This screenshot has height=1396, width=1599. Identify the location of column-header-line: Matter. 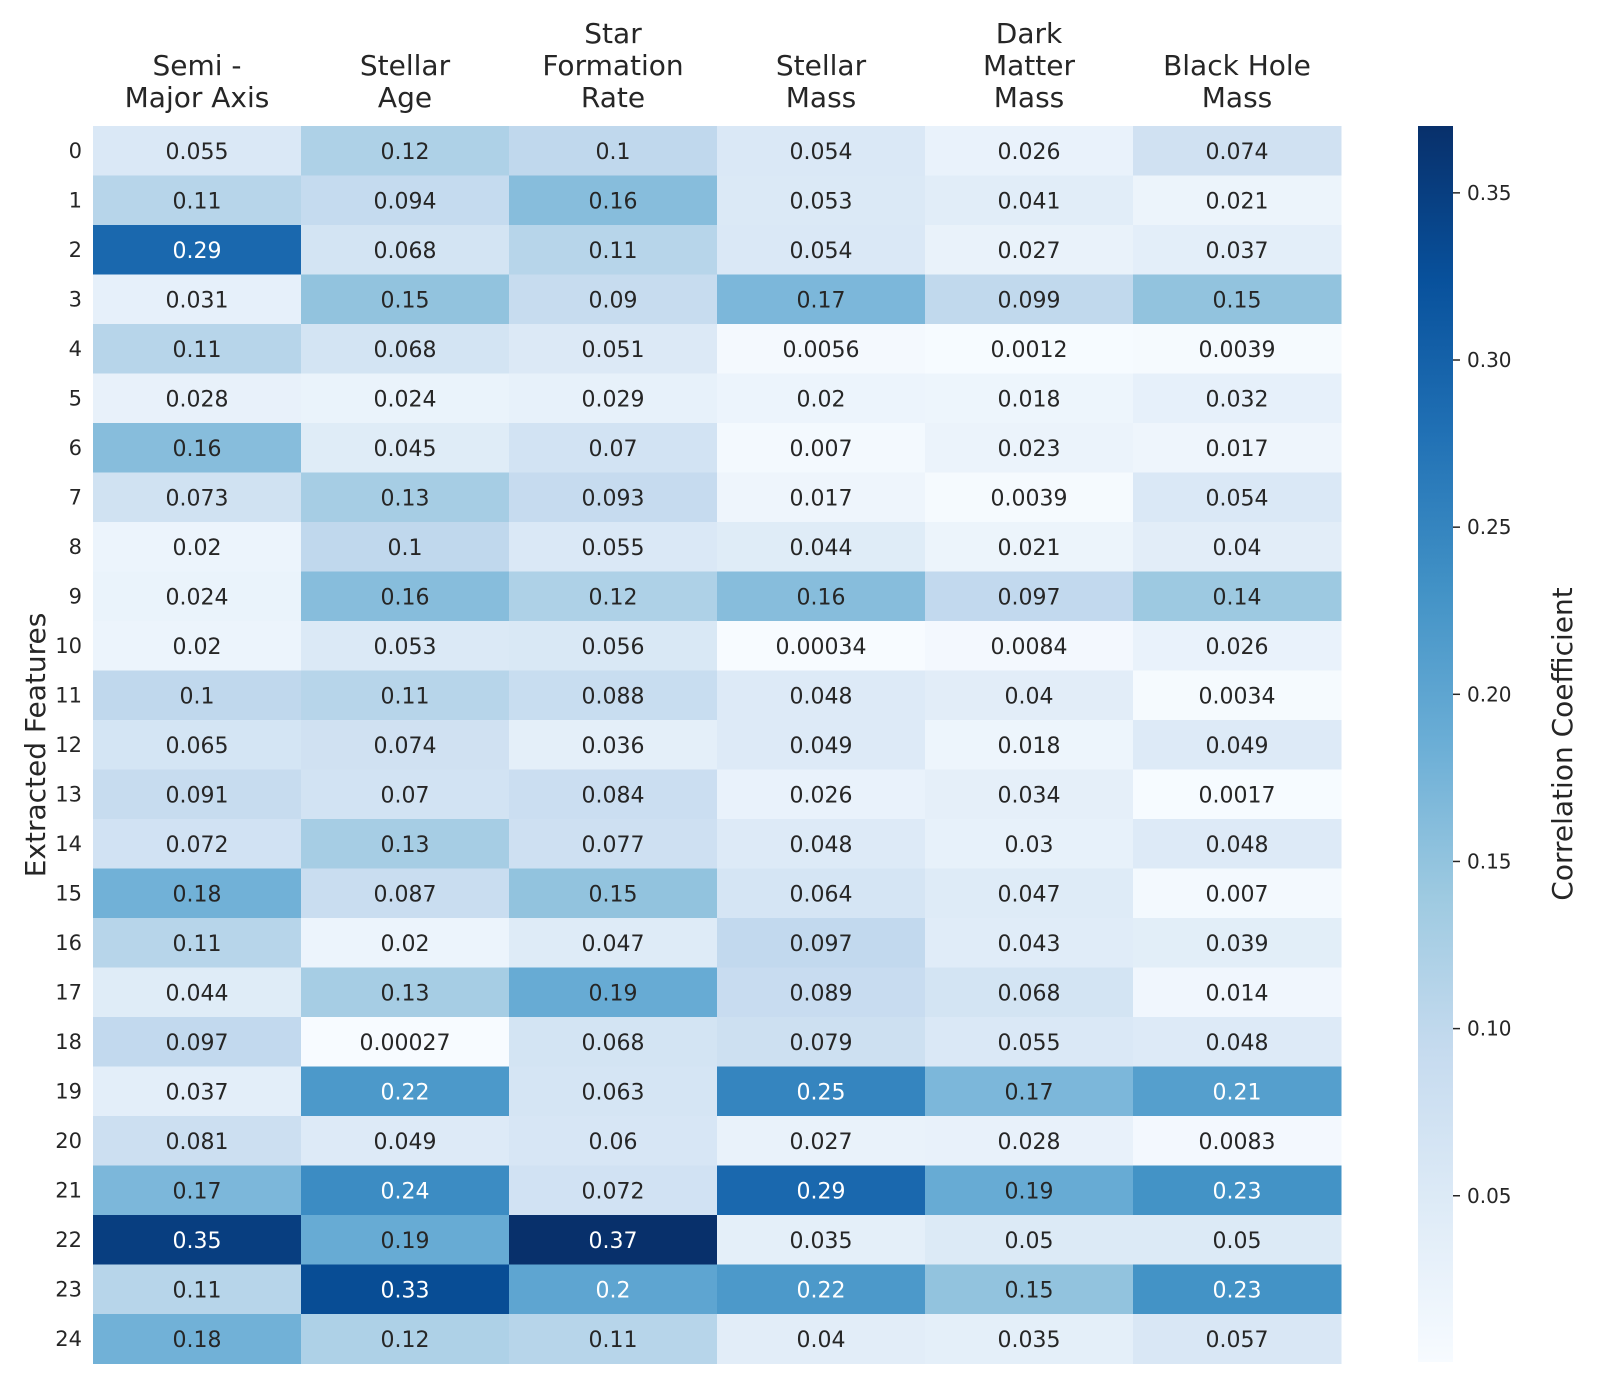
(1029, 65).